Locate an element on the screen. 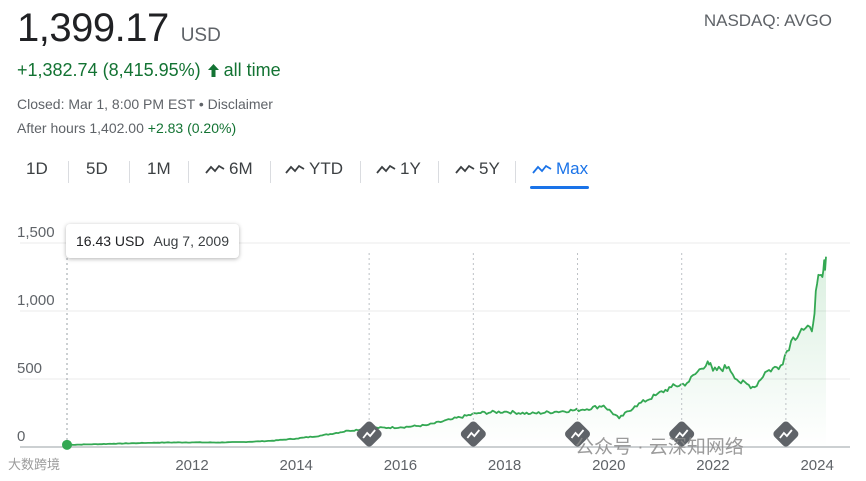  after-hours-line: After hours 1,402.00 +2.83 (0.20%) is located at coordinates (126, 128).